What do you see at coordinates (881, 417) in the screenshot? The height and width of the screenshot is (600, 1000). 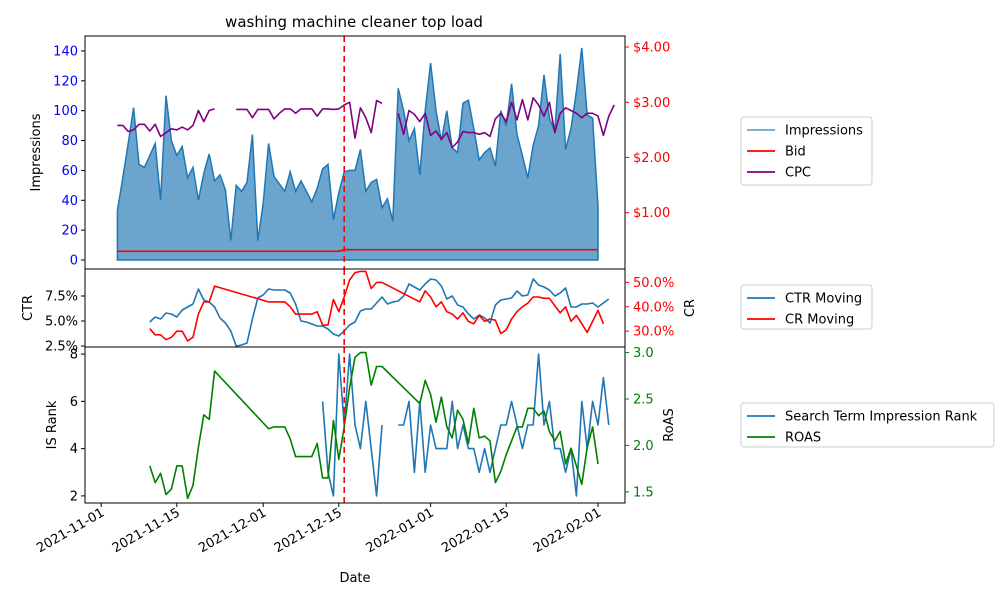 I see `legend-label-search-term-impression-rank: Search Term Impression Rank` at bounding box center [881, 417].